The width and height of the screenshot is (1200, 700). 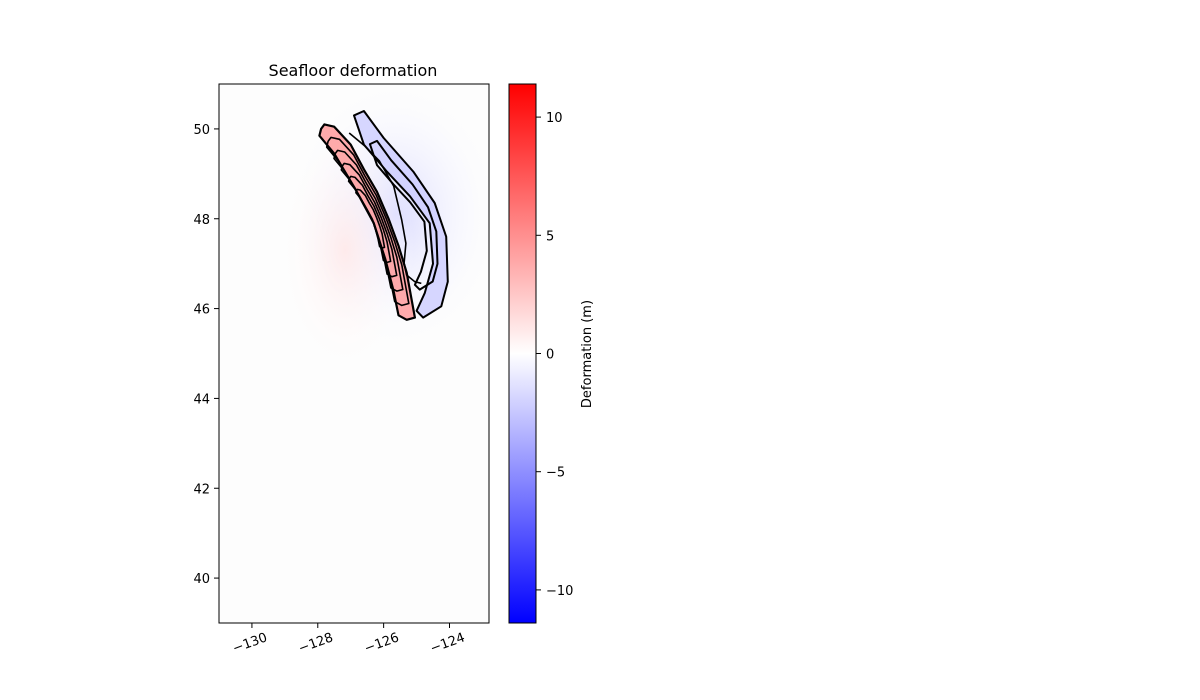 What do you see at coordinates (201, 399) in the screenshot?
I see `y-tick-label: 44` at bounding box center [201, 399].